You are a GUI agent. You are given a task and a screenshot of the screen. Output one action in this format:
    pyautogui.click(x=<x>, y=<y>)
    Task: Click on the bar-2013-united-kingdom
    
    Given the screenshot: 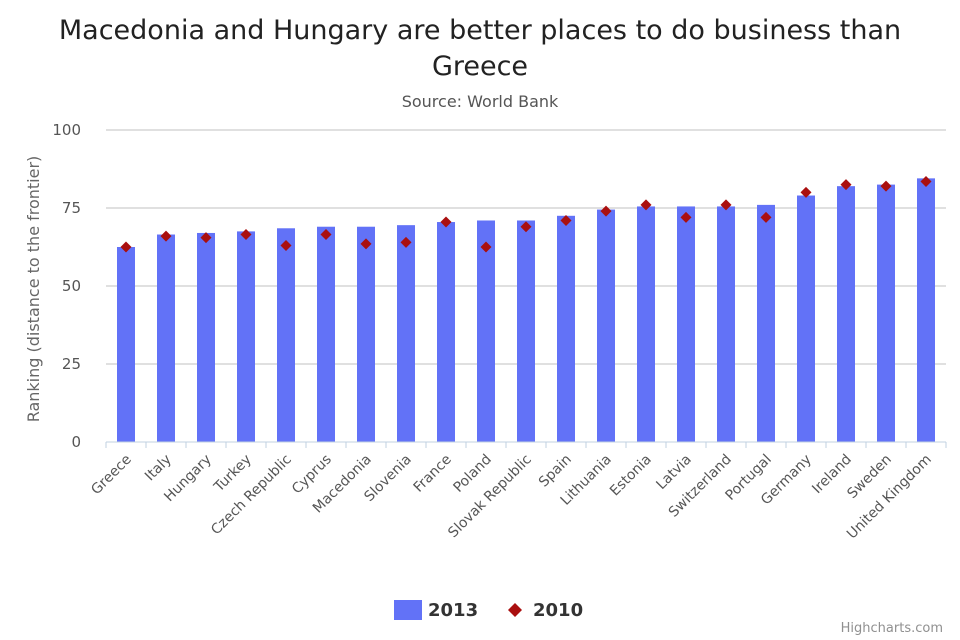 What is the action you would take?
    pyautogui.click(x=926, y=310)
    